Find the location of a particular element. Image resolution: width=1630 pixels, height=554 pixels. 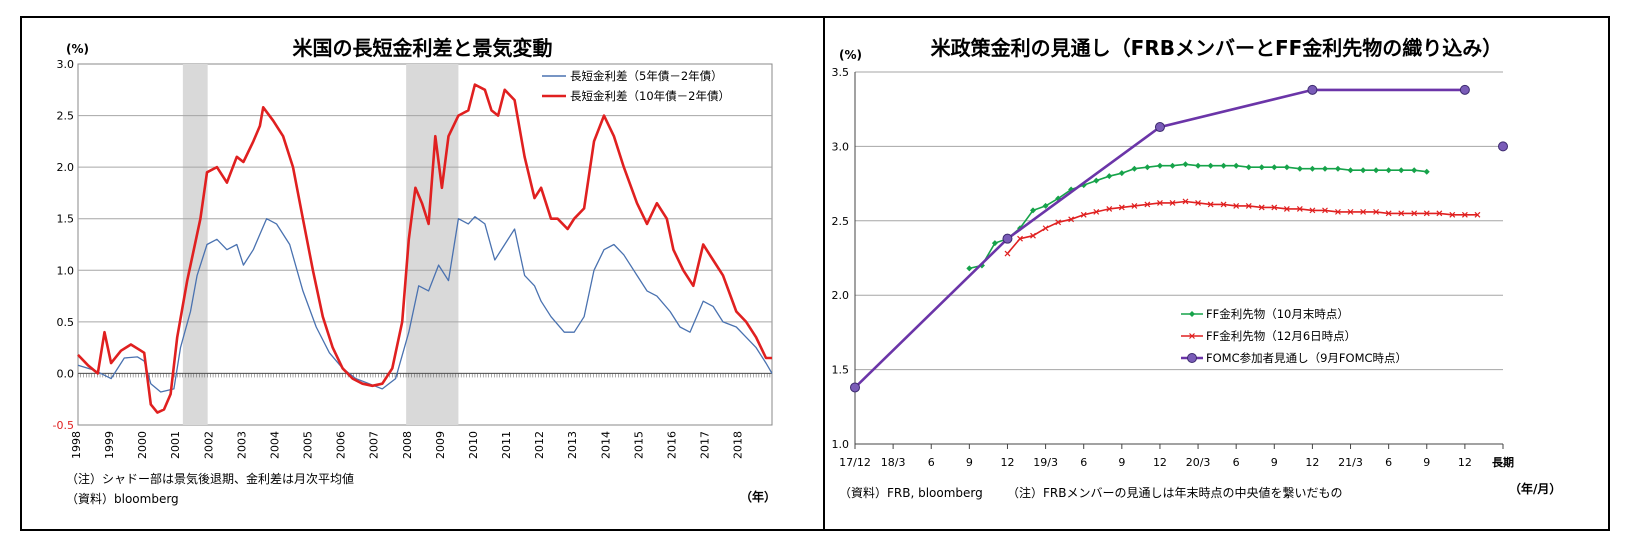

x-tick-label: 2014 is located at coordinates (605, 445).